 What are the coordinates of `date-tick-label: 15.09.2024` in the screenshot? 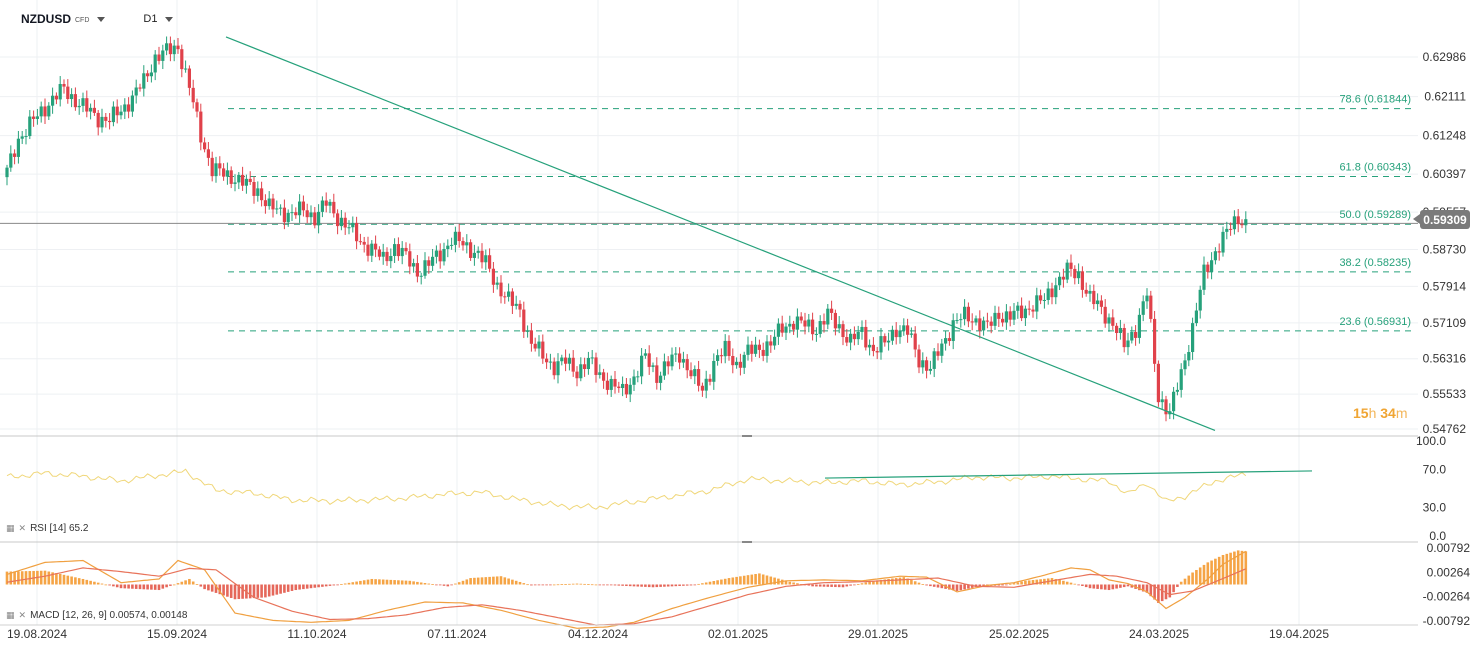 It's located at (177, 634).